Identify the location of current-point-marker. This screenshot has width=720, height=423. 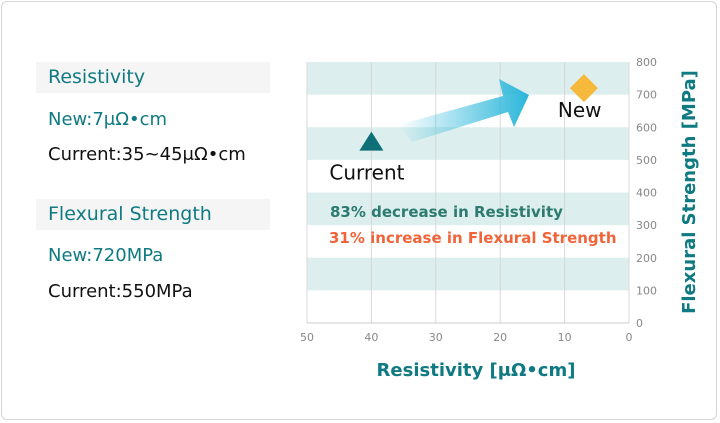
(371, 141).